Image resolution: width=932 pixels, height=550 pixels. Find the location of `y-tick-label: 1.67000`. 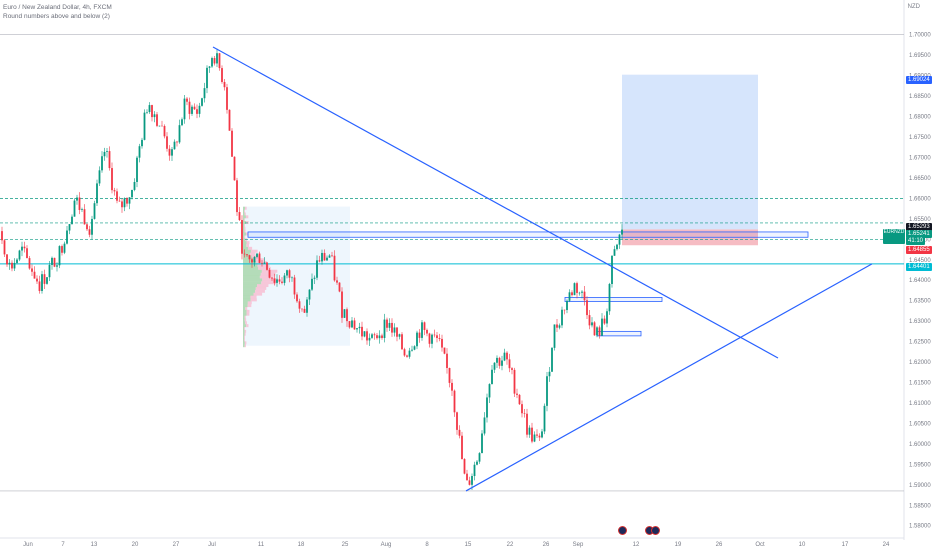

y-tick-label: 1.67000 is located at coordinates (920, 158).